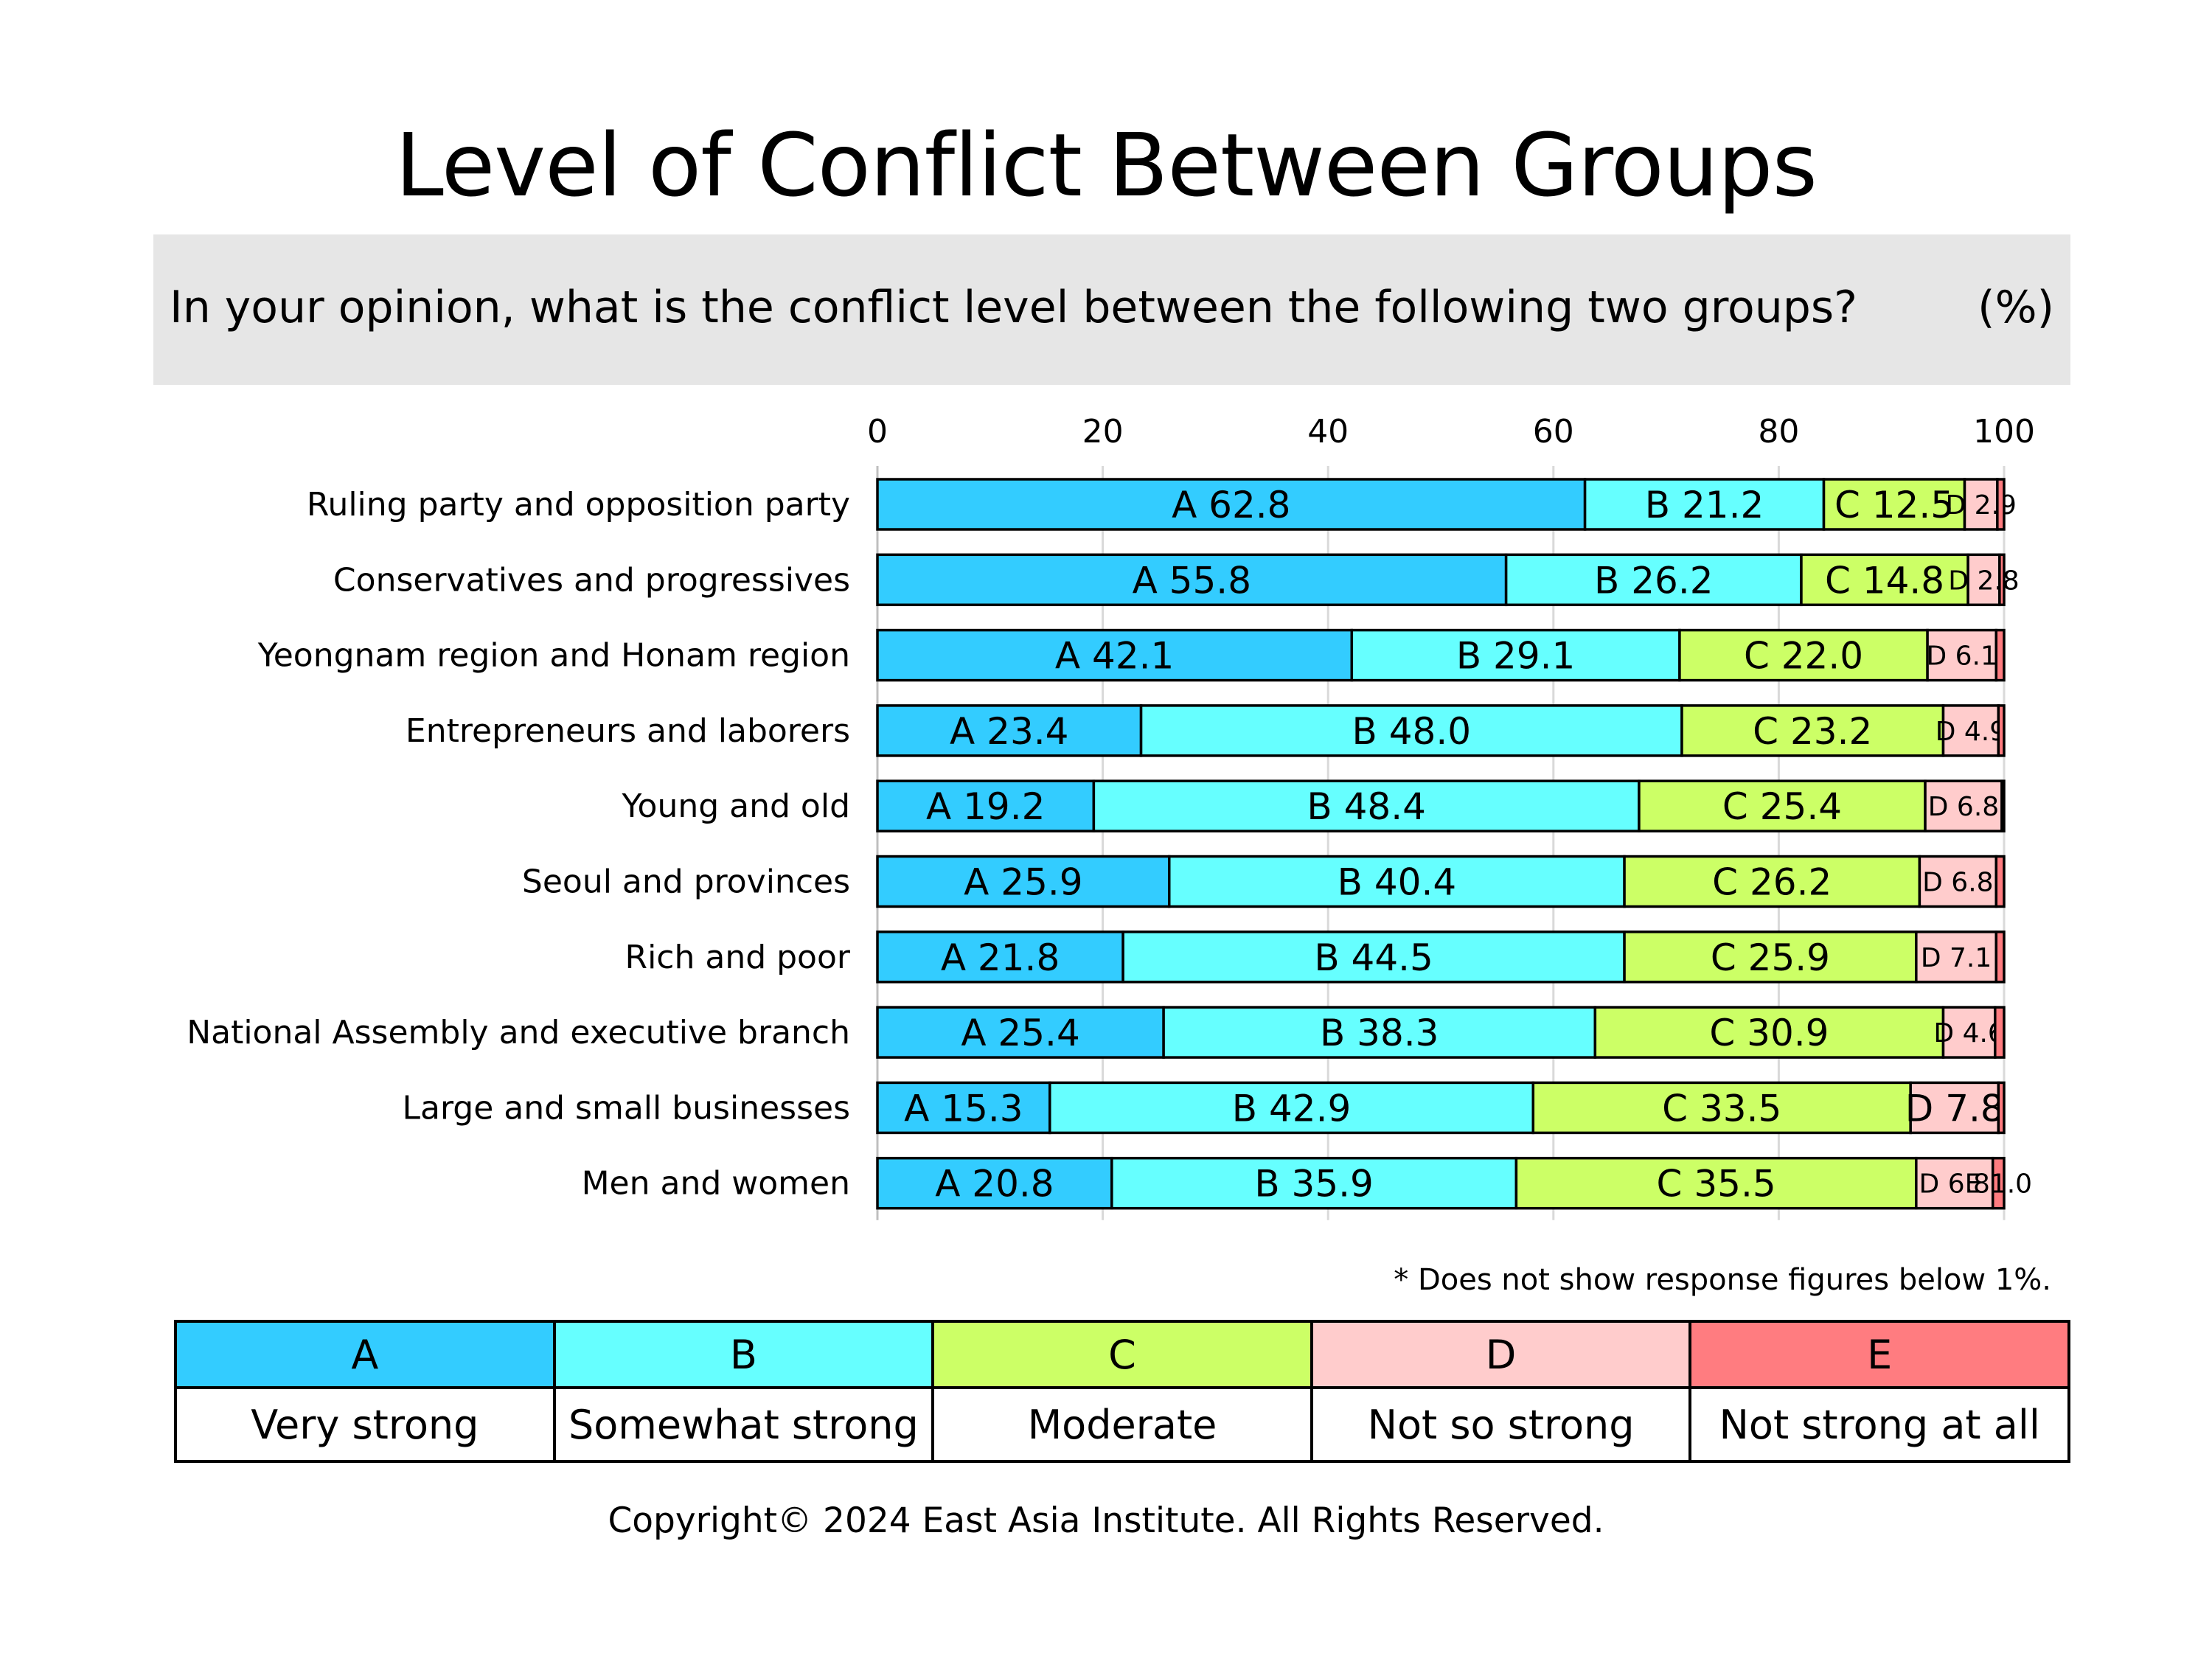 Image resolution: width=2212 pixels, height=1659 pixels. What do you see at coordinates (1879, 1354) in the screenshot?
I see `legend-code-e: E` at bounding box center [1879, 1354].